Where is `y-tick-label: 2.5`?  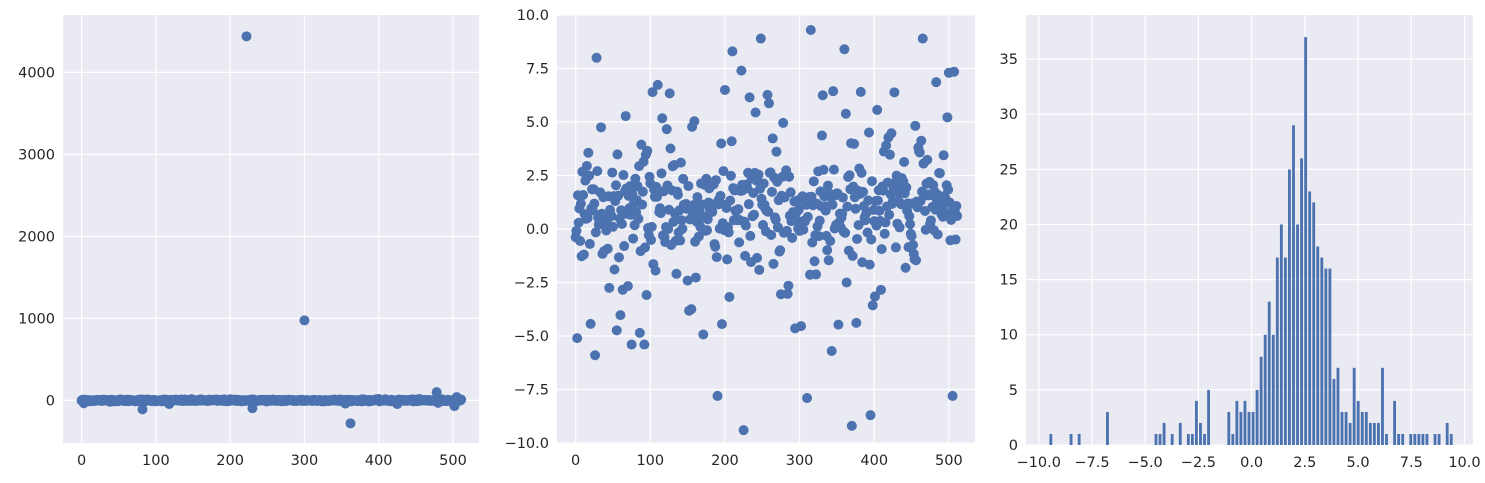 y-tick-label: 2.5 is located at coordinates (537, 177).